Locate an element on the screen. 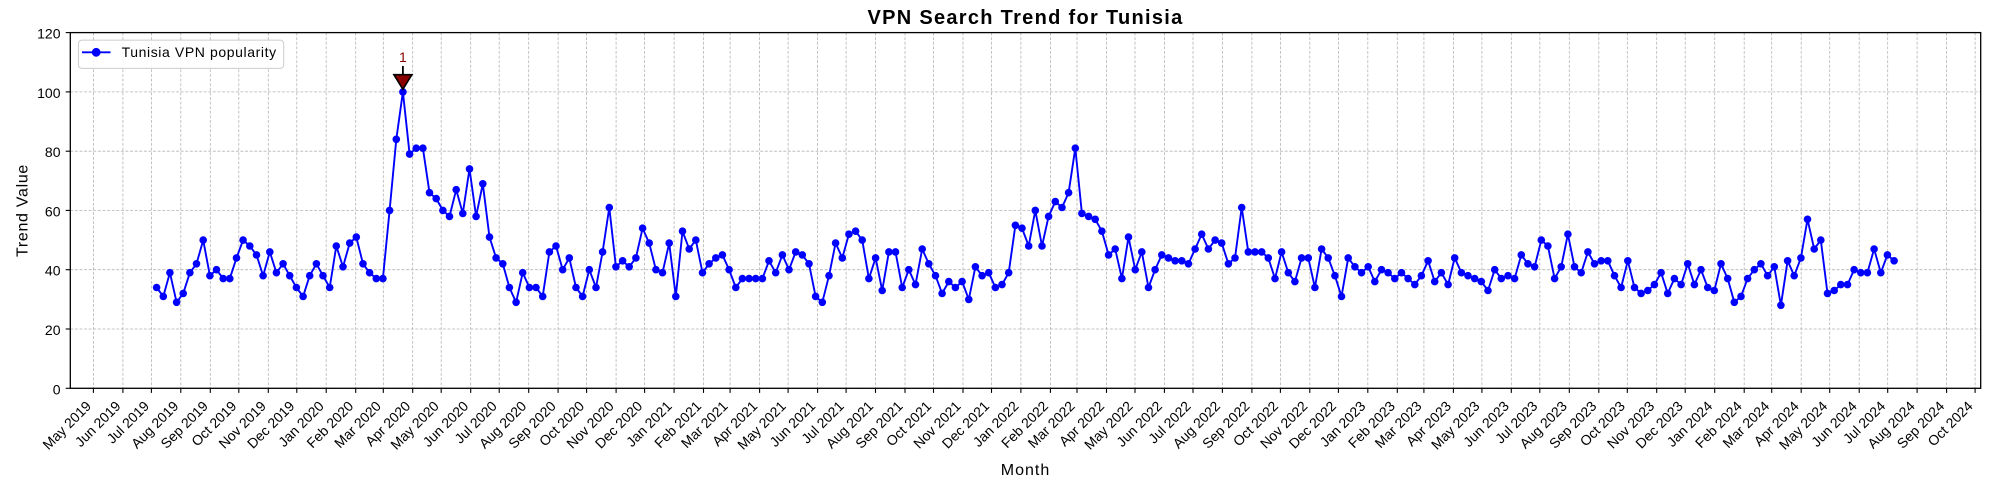 This screenshot has width=1990, height=495. svg-text: Month is located at coordinates (1025, 470).